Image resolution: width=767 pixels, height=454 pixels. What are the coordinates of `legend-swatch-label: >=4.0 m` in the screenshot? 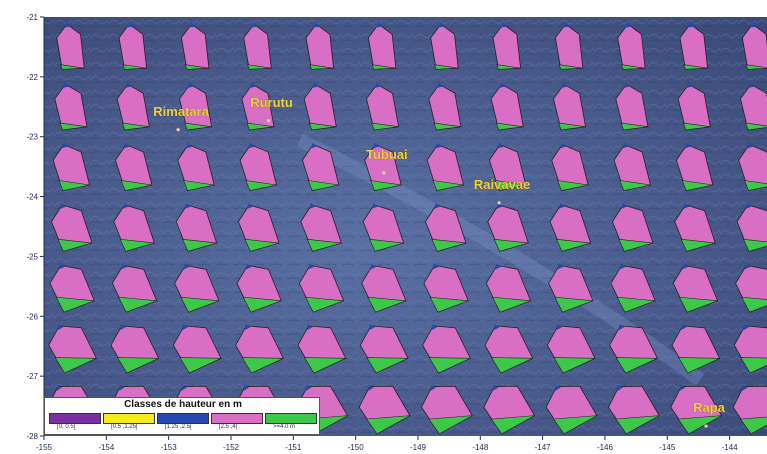 It's located at (284, 427).